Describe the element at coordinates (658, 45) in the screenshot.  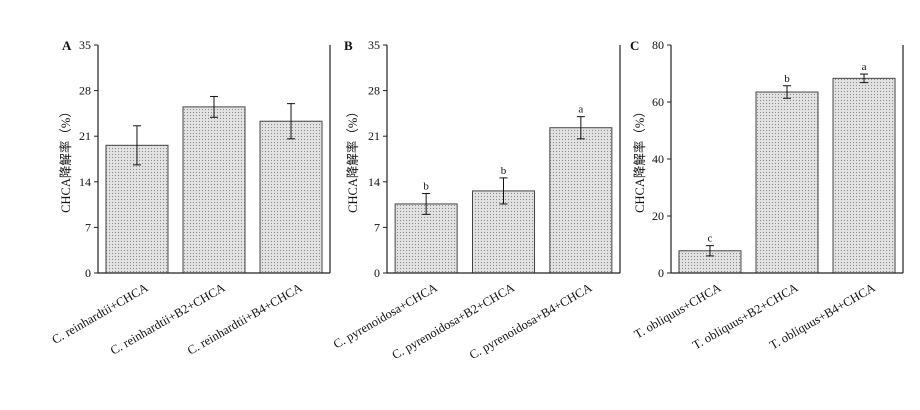
I see `y-tick-label: 80` at that location.